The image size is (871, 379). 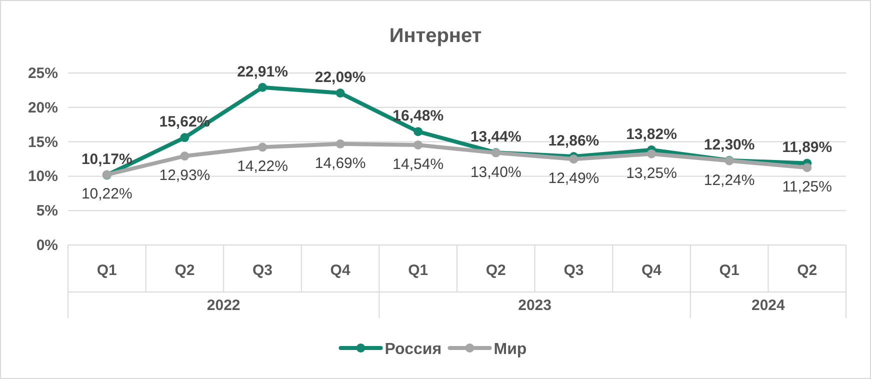 I want to click on y-tick-label: 0%, so click(x=47, y=245).